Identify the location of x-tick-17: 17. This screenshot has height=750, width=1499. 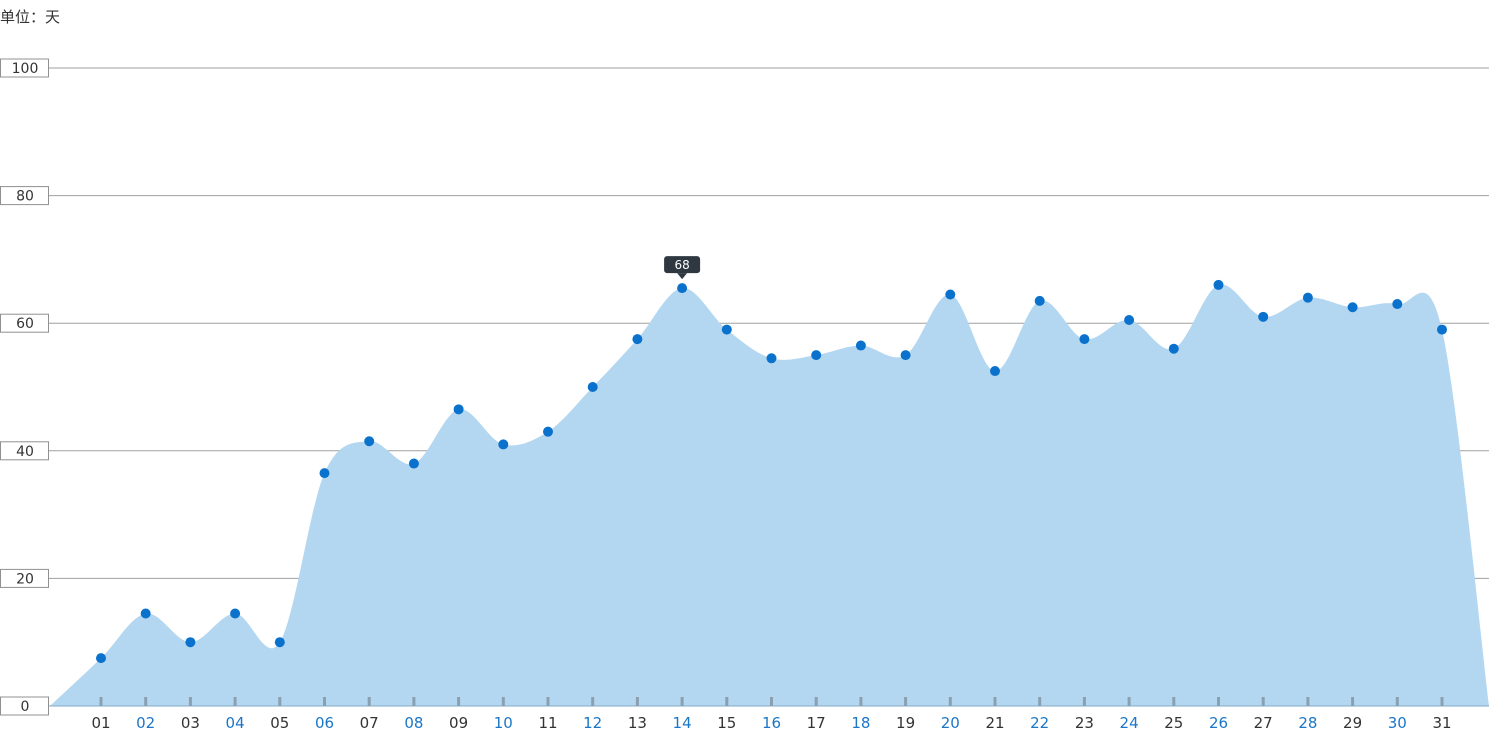
(816, 714).